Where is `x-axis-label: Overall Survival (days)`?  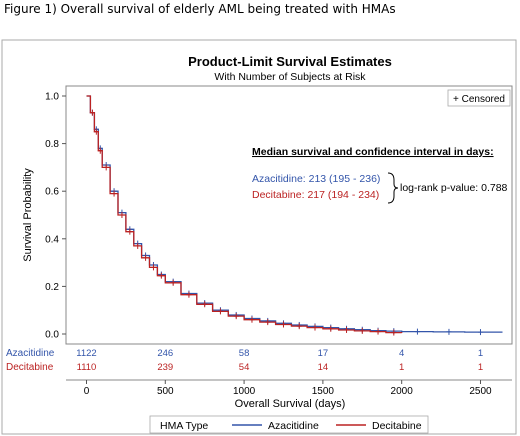
x-axis-label: Overall Survival (days) is located at coordinates (290, 404).